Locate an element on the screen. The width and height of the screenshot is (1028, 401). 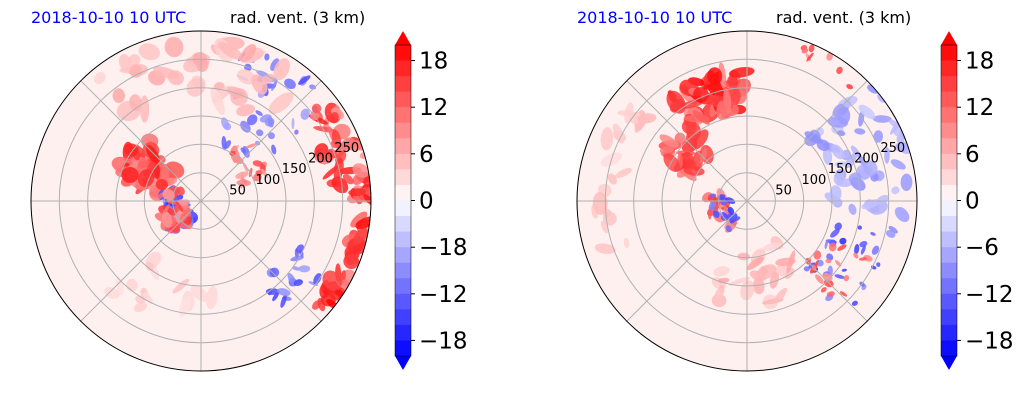
colorbar-extend-min is located at coordinates (949, 363).